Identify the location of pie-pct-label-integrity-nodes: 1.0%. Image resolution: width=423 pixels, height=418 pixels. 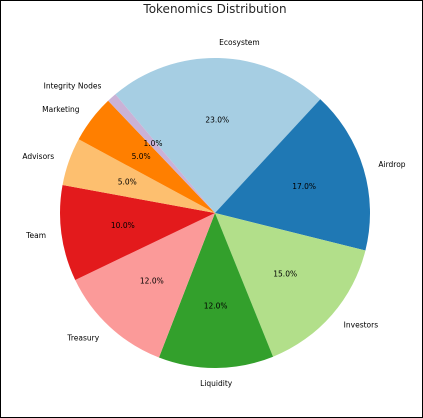
(152, 143).